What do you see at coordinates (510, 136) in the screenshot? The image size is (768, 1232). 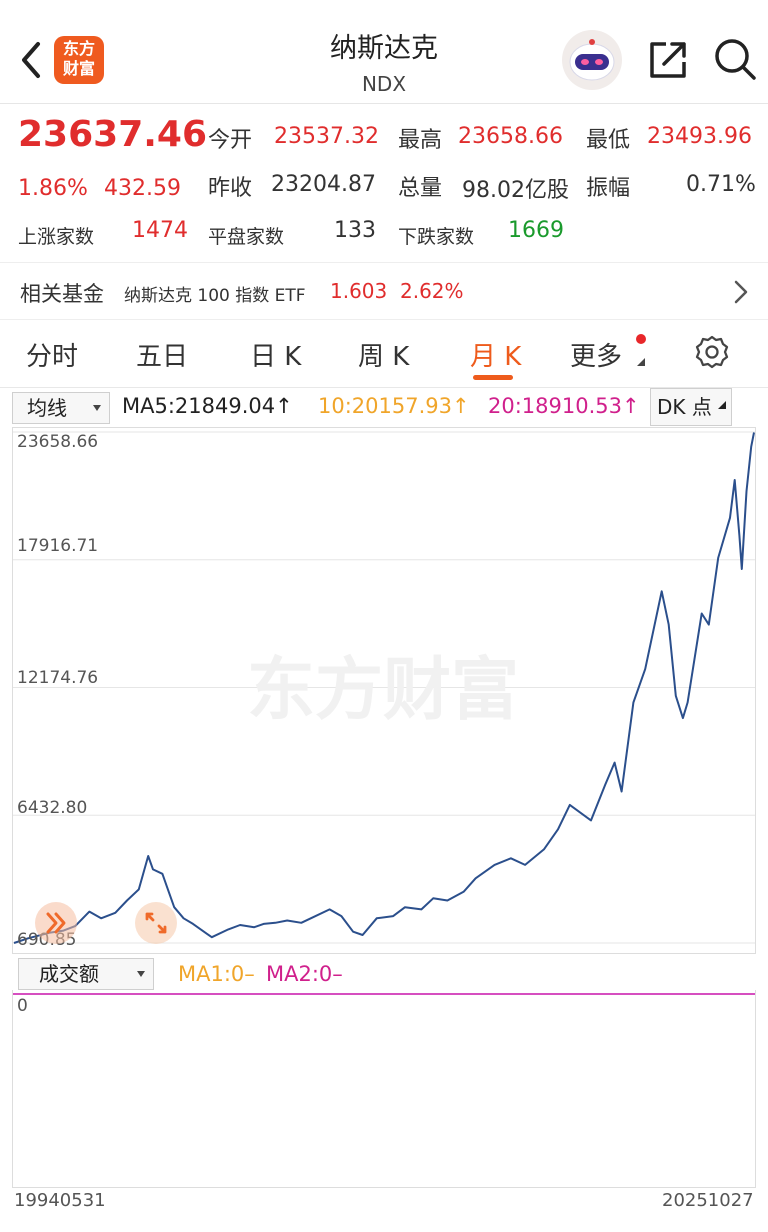 I see `high-value: 23658.66` at bounding box center [510, 136].